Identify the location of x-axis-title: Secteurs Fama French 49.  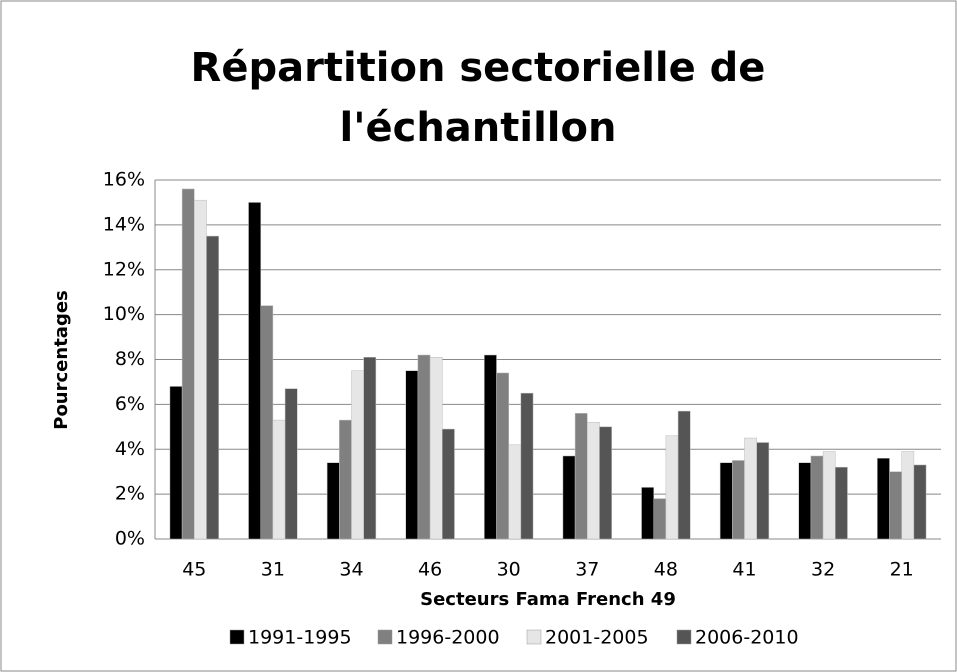
(548, 599).